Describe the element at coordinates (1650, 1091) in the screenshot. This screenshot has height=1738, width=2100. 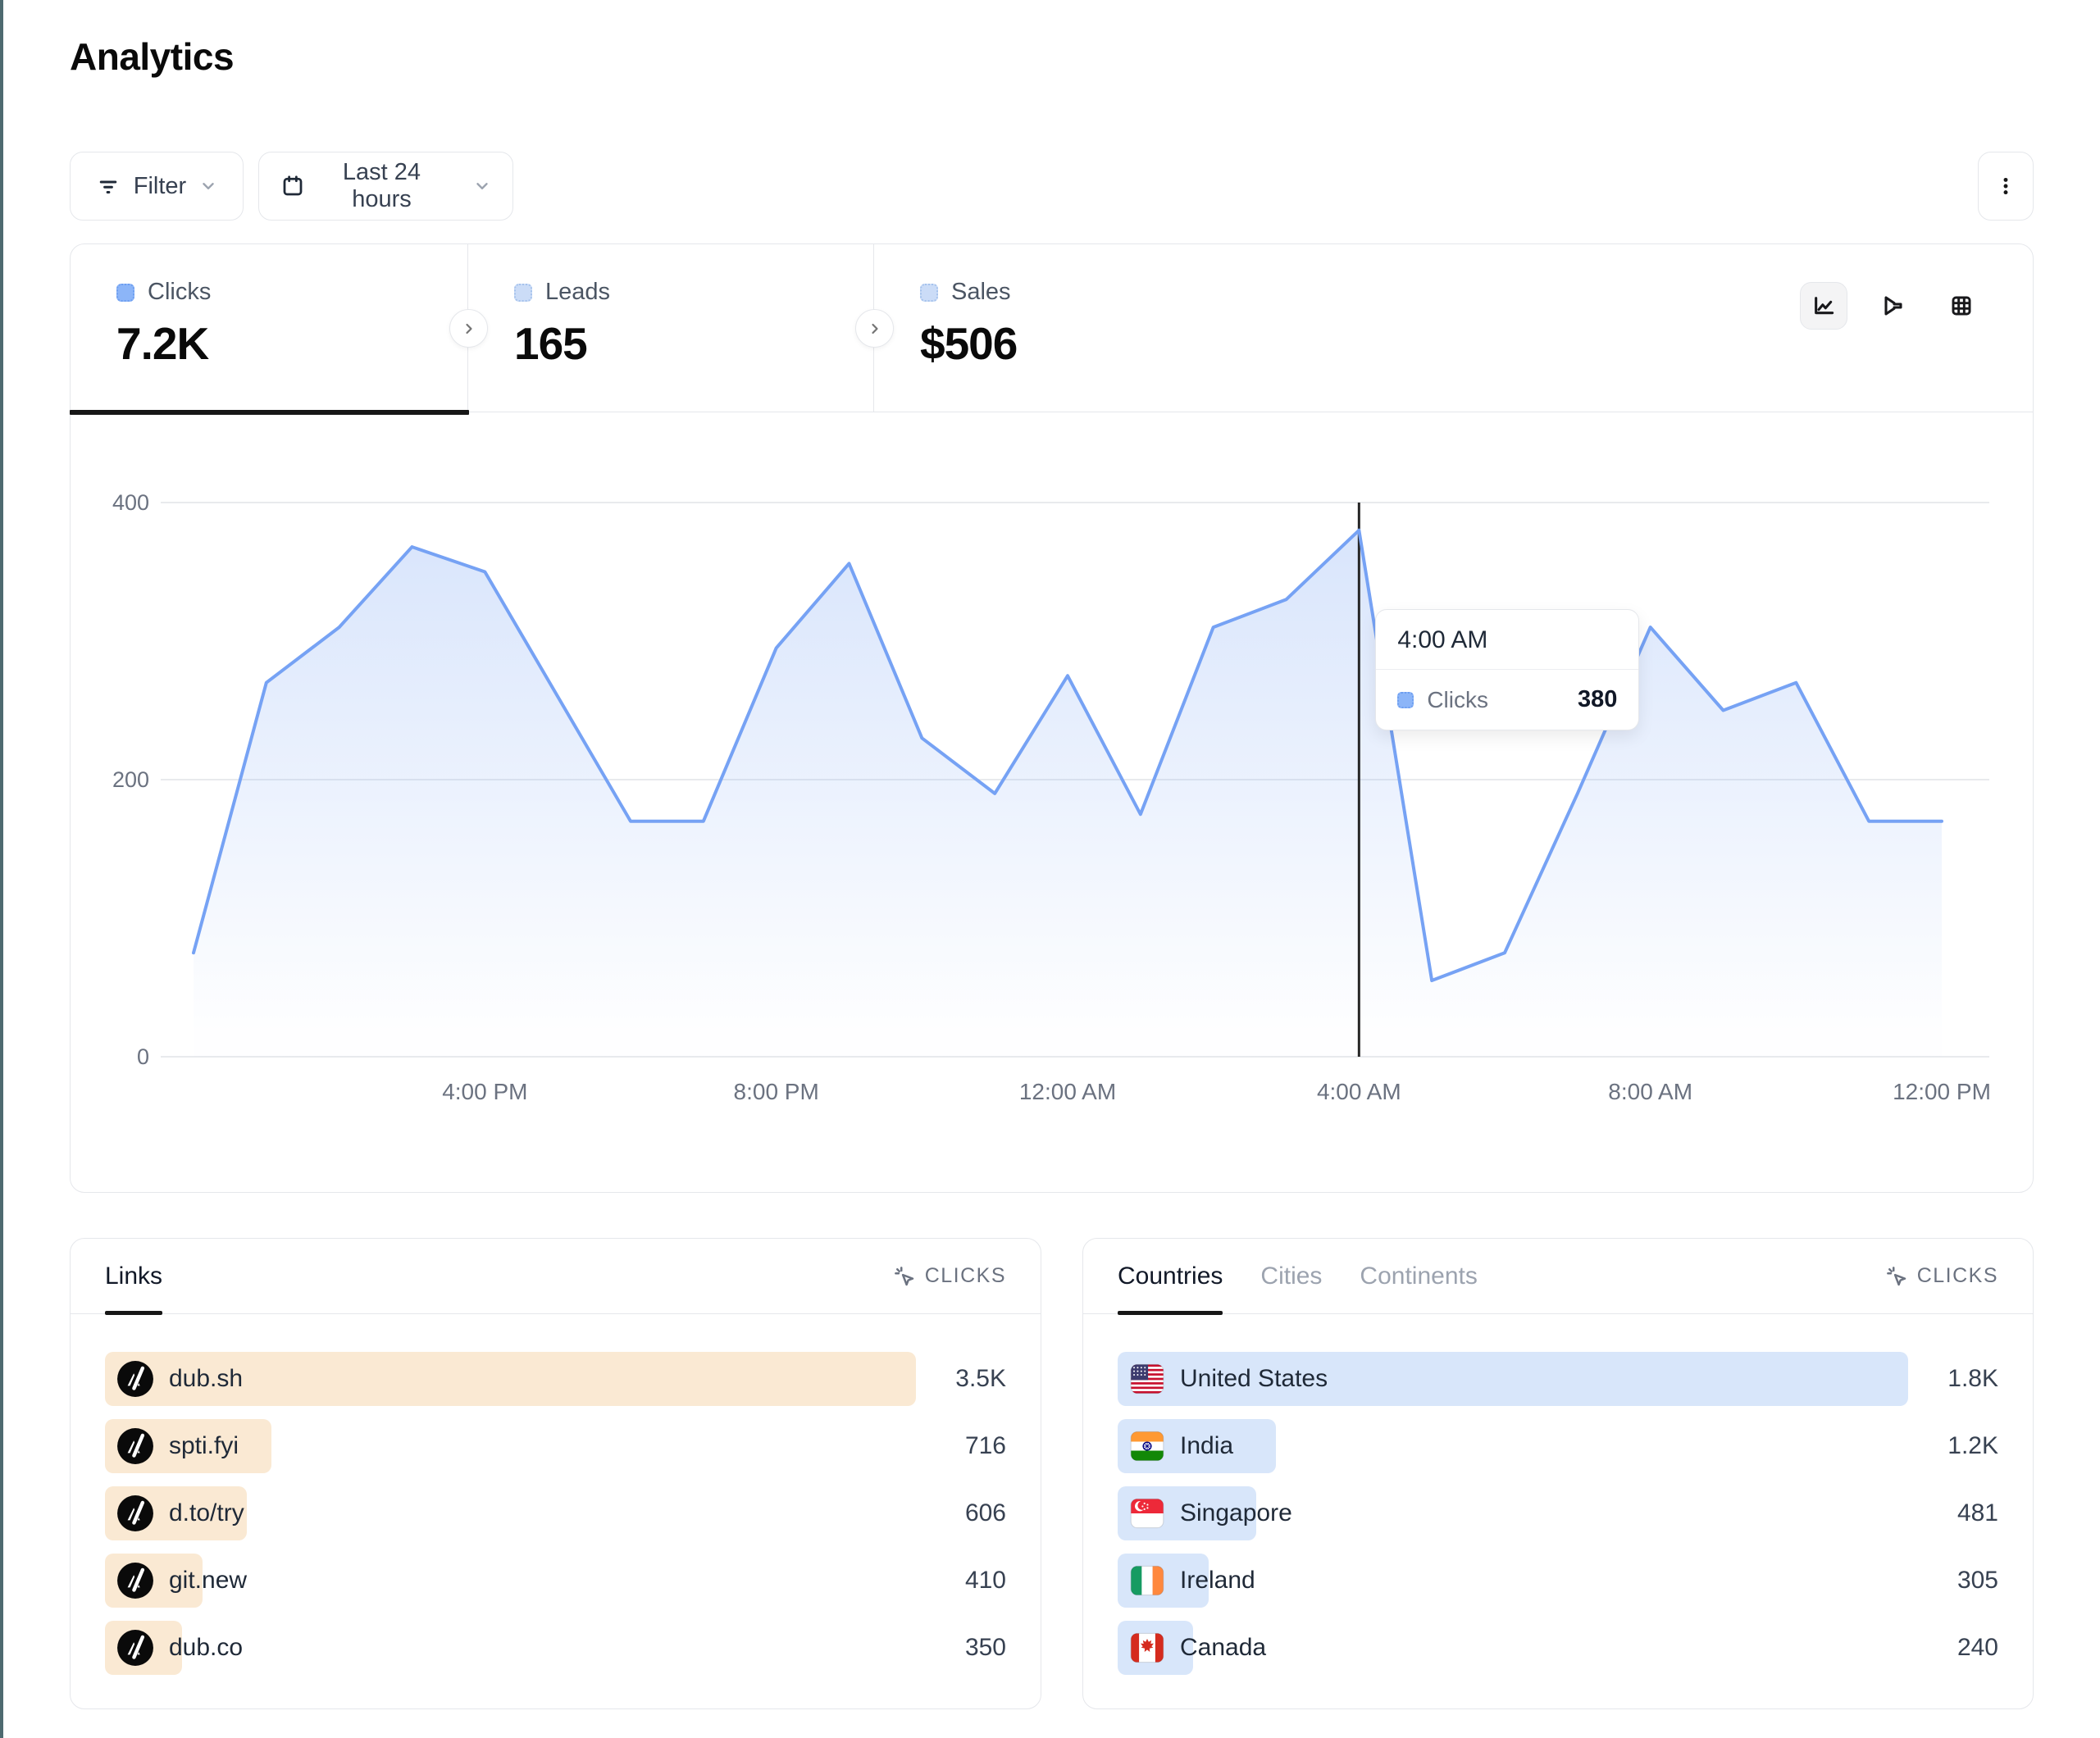
I see `x-axis-tick: 8:00 AM` at that location.